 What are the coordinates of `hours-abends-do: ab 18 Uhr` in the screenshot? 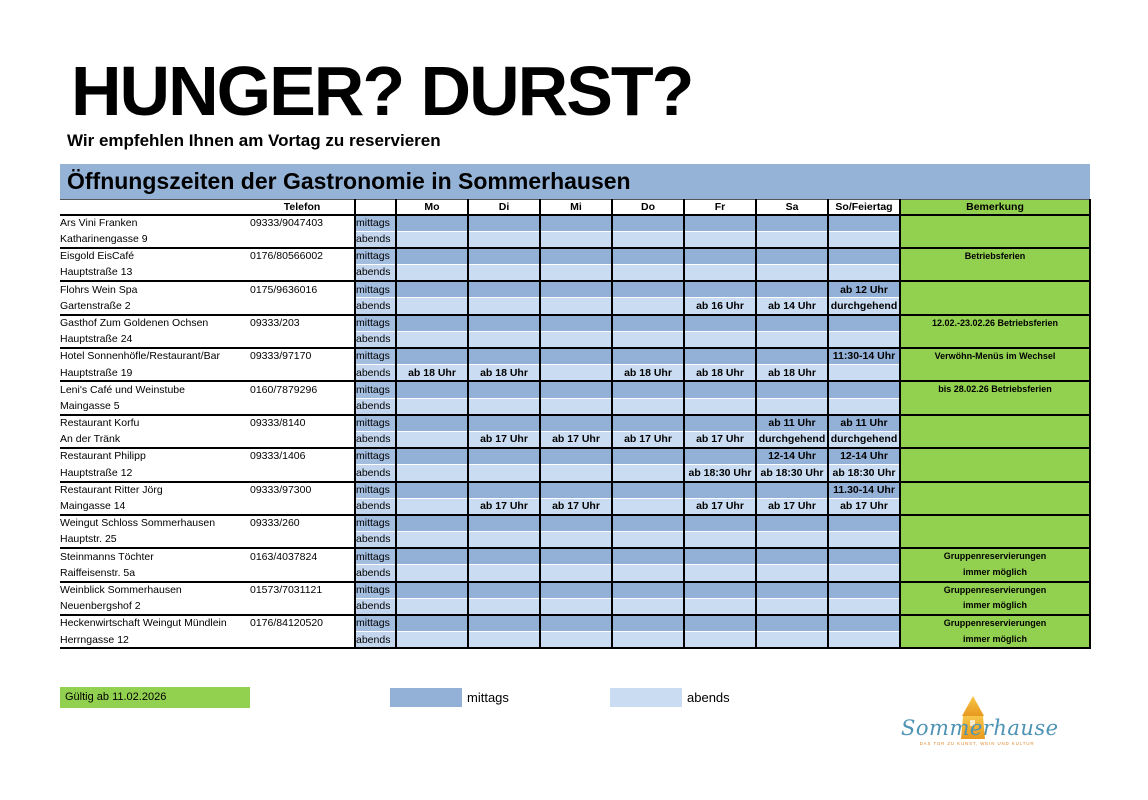 It's located at (647, 373).